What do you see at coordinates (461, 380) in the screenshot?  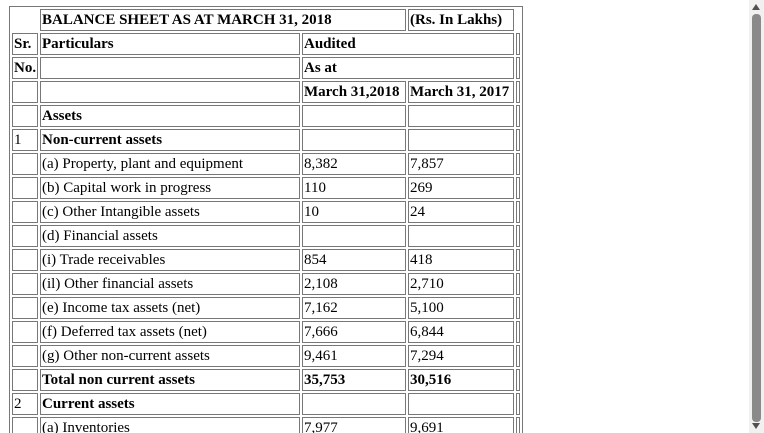 I see `value-2017-cell: 30,516` at bounding box center [461, 380].